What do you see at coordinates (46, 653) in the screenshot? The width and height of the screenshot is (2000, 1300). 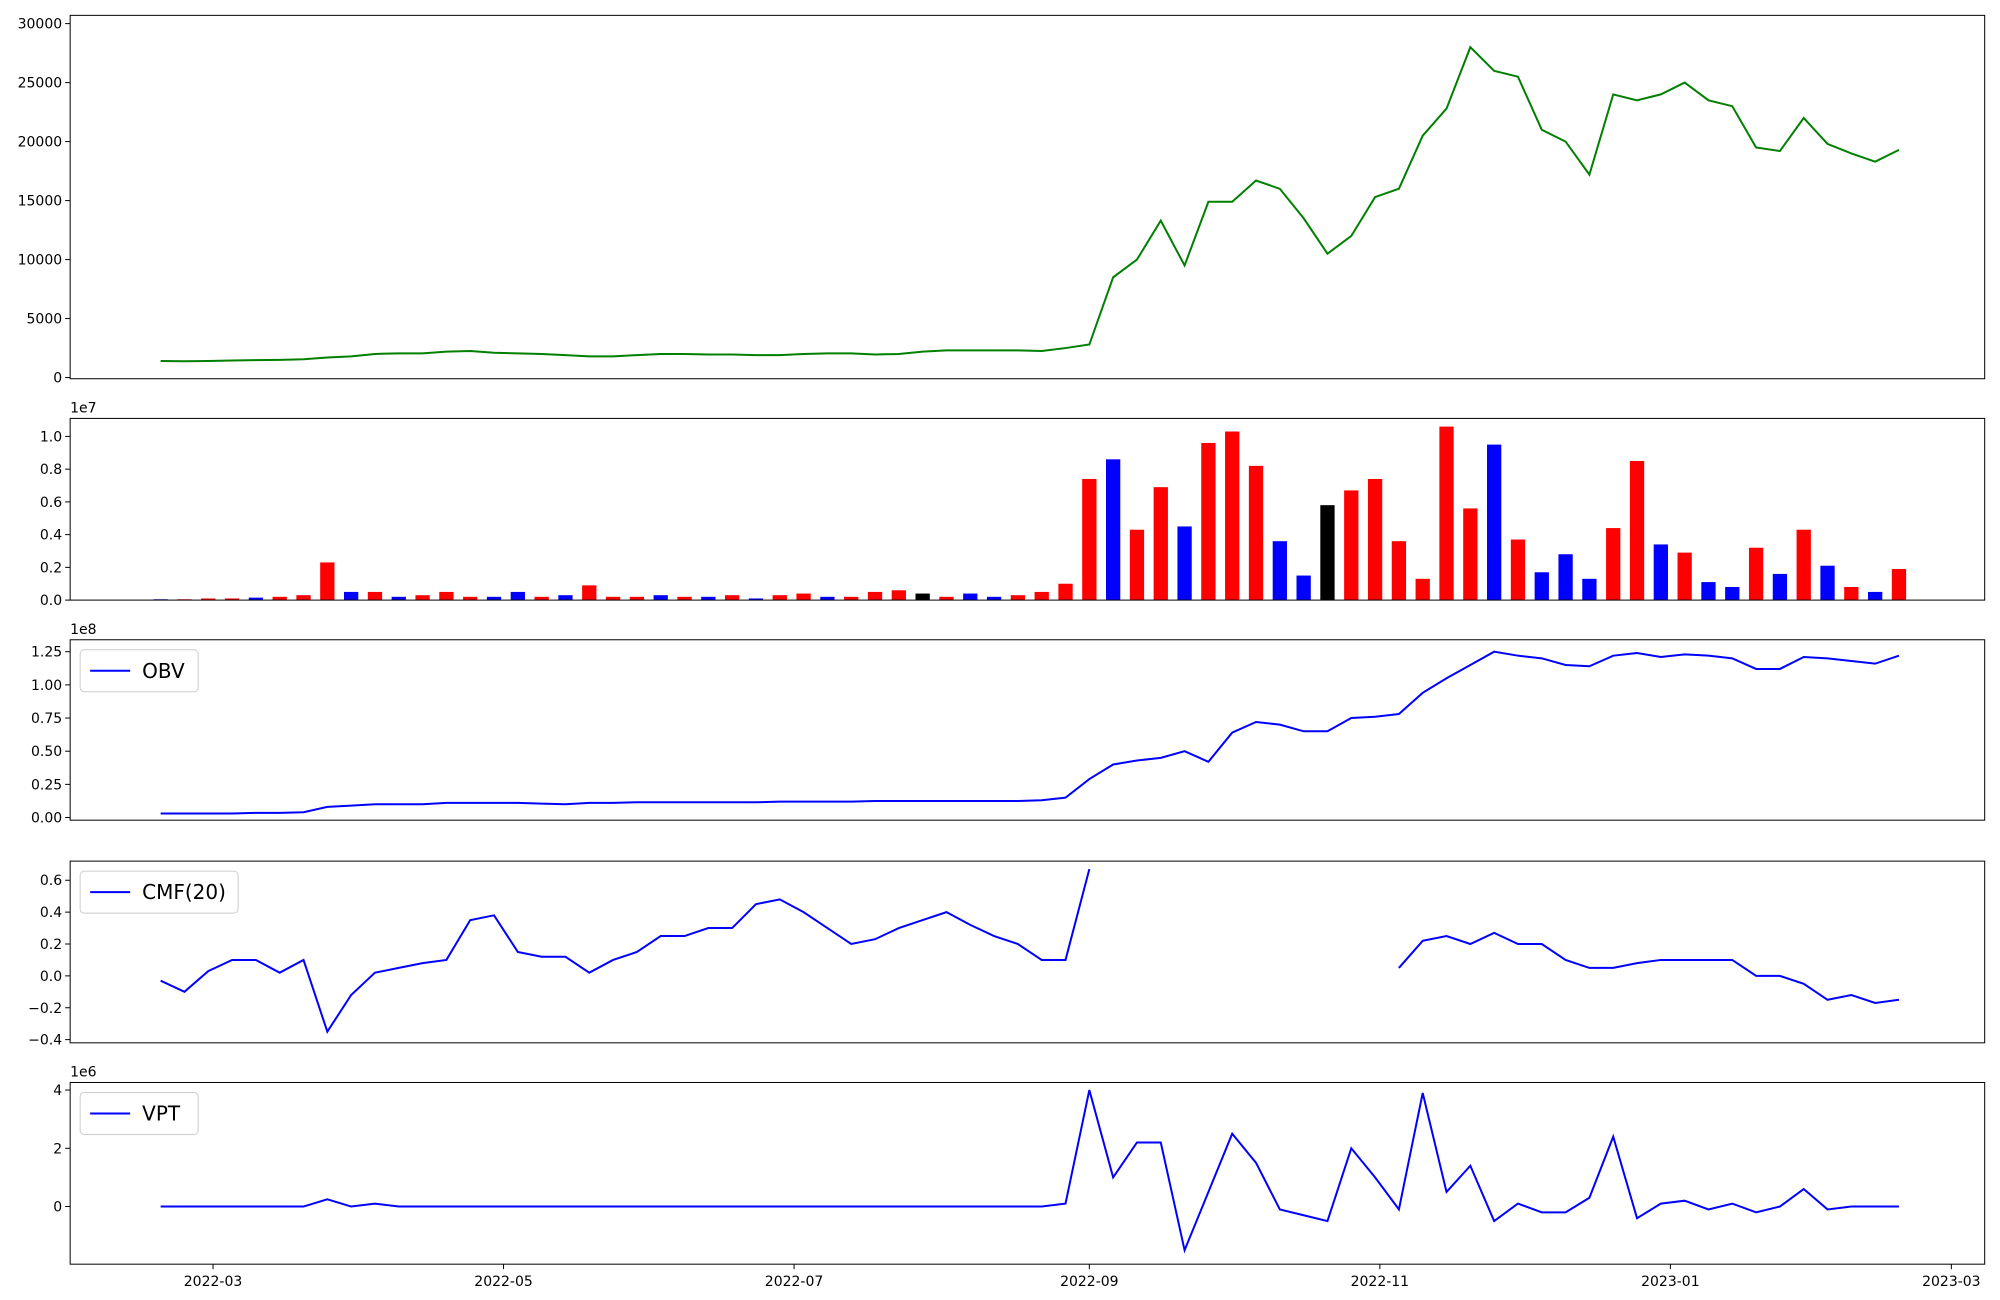 I see `y-tick-label: 1.25` at bounding box center [46, 653].